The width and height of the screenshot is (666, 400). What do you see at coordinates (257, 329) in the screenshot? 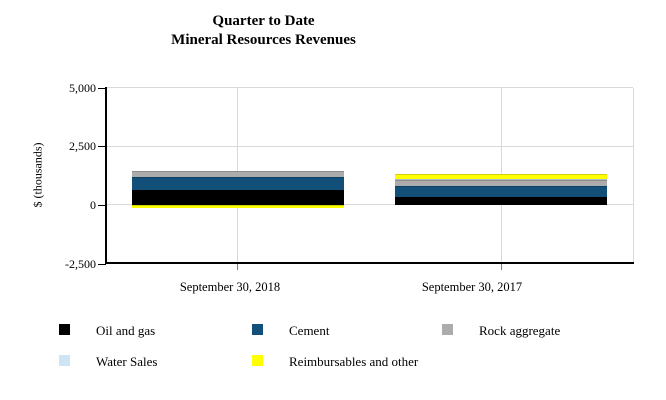
I see `legend-swatch-cement` at bounding box center [257, 329].